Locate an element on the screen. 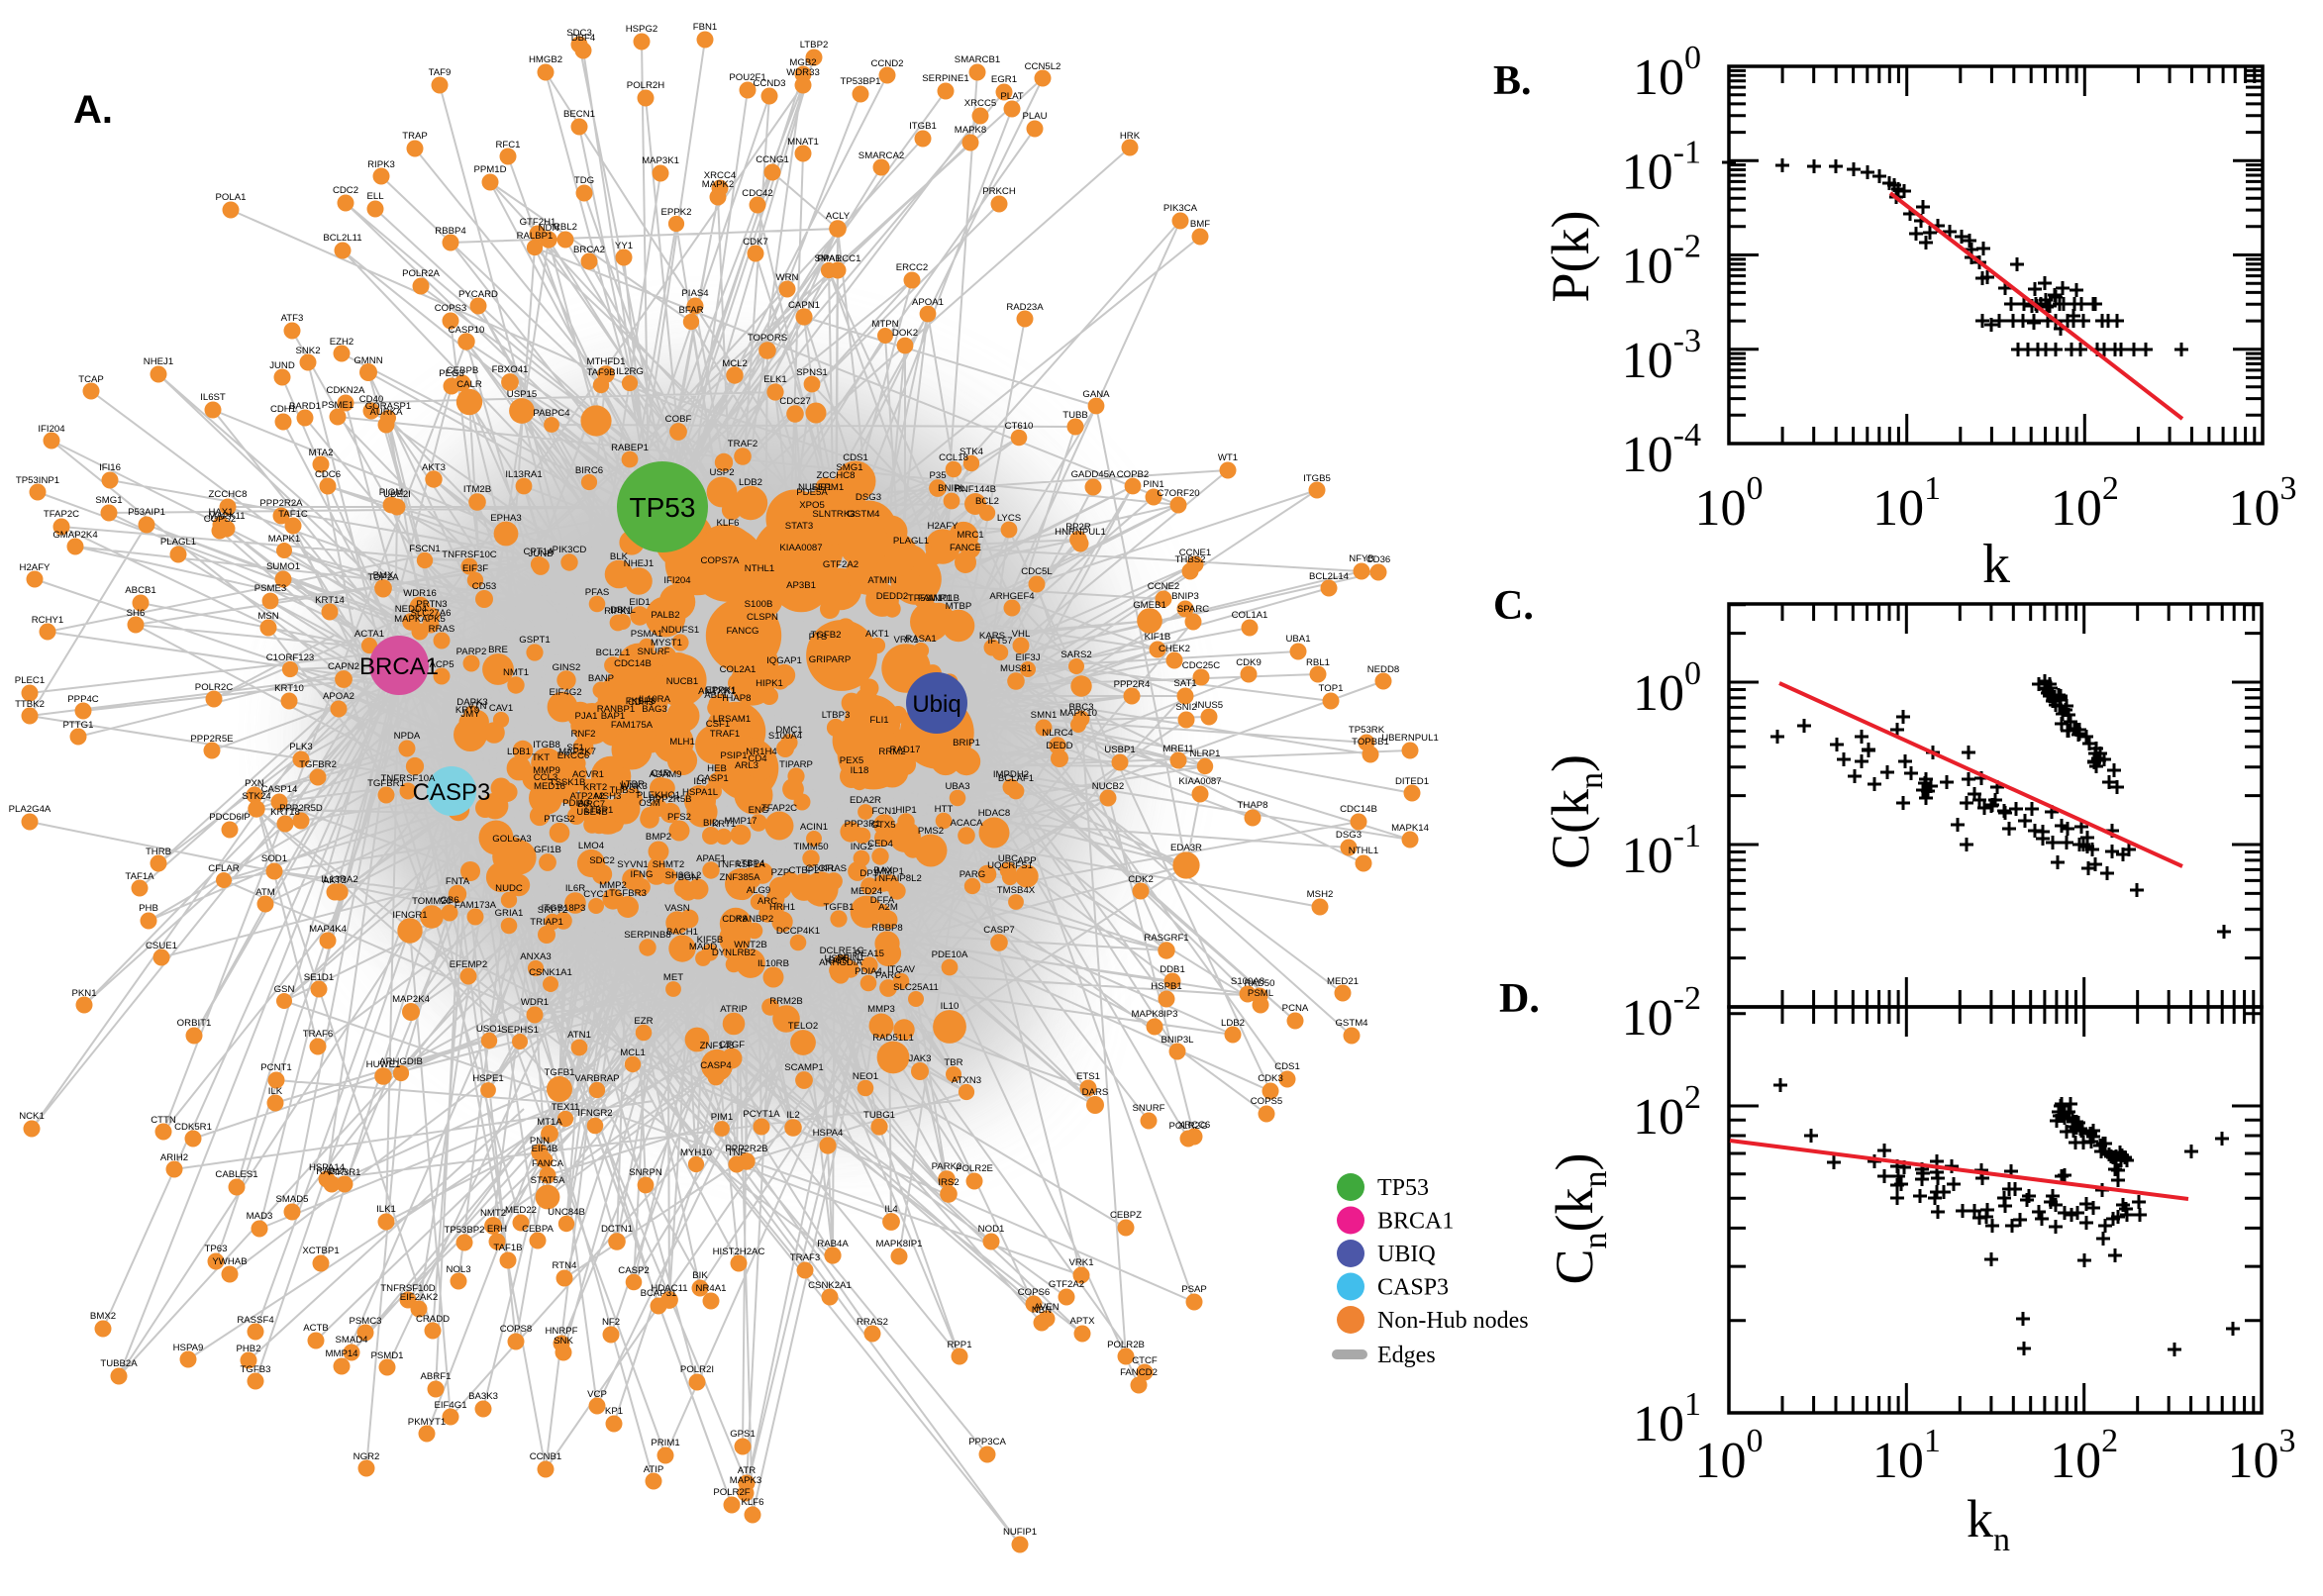 This screenshot has width=2323, height=1596. svg-text: TOPORS is located at coordinates (768, 338).